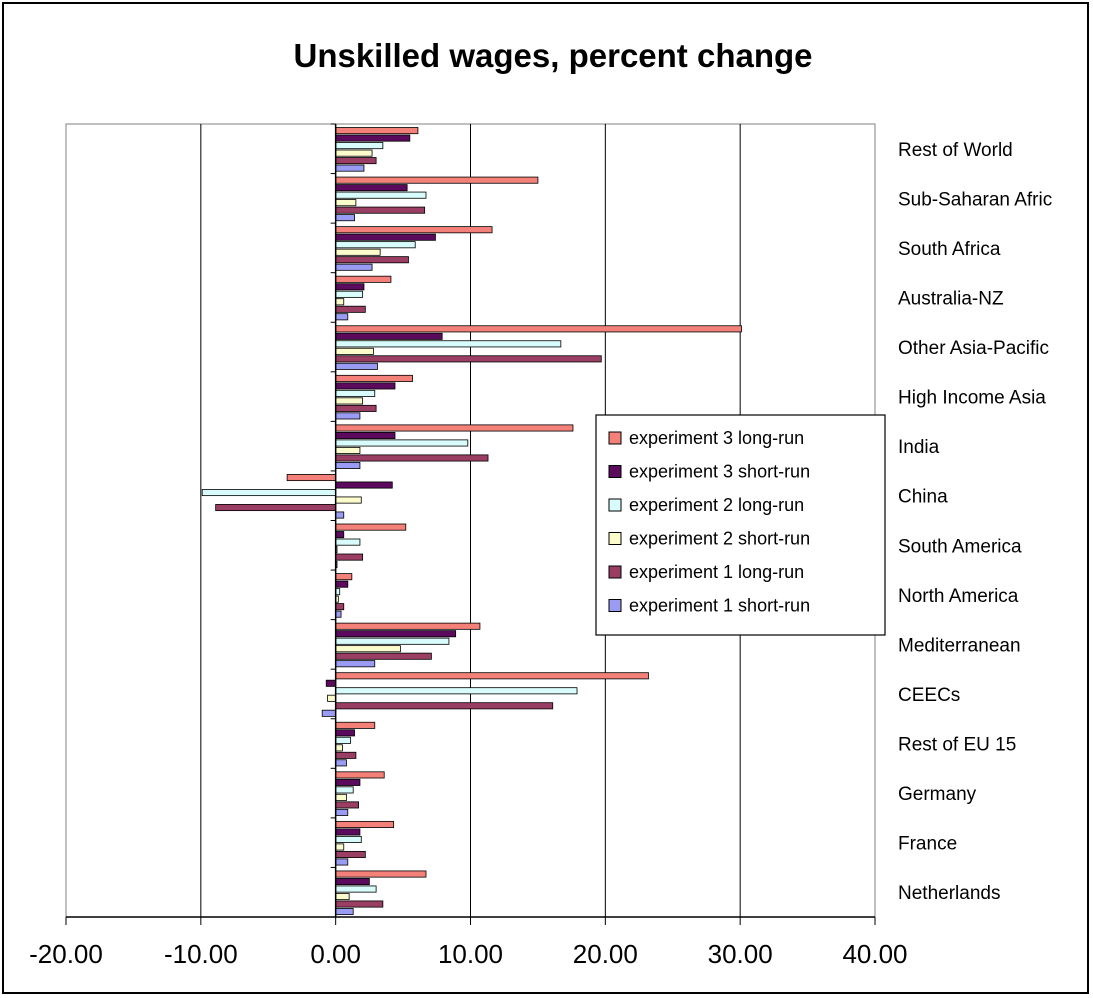  What do you see at coordinates (937, 794) in the screenshot?
I see `category-label: Germany` at bounding box center [937, 794].